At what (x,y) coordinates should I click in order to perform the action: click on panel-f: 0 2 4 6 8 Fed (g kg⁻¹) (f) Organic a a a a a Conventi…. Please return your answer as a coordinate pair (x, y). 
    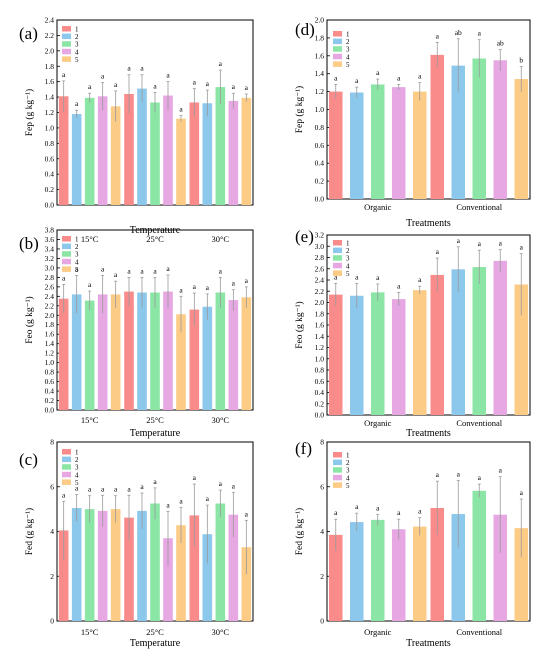
    Looking at the image, I should click on (412, 543).